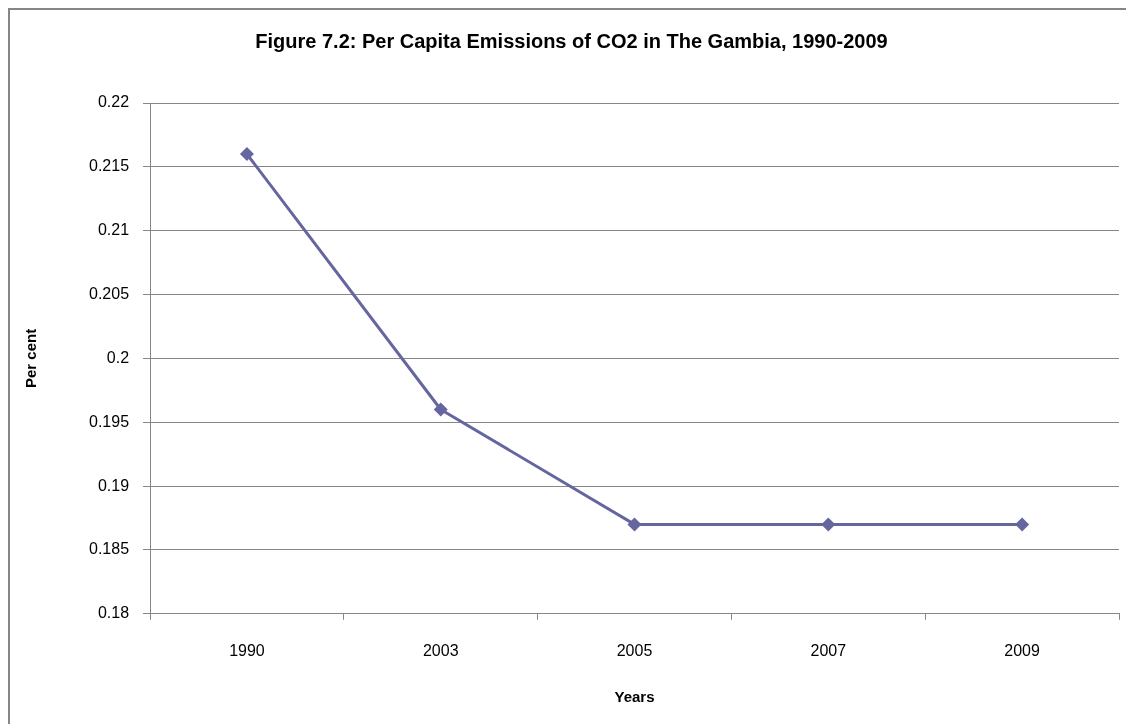 Image resolution: width=1126 pixels, height=727 pixels. What do you see at coordinates (634, 650) in the screenshot?
I see `x-tick-label: 2005` at bounding box center [634, 650].